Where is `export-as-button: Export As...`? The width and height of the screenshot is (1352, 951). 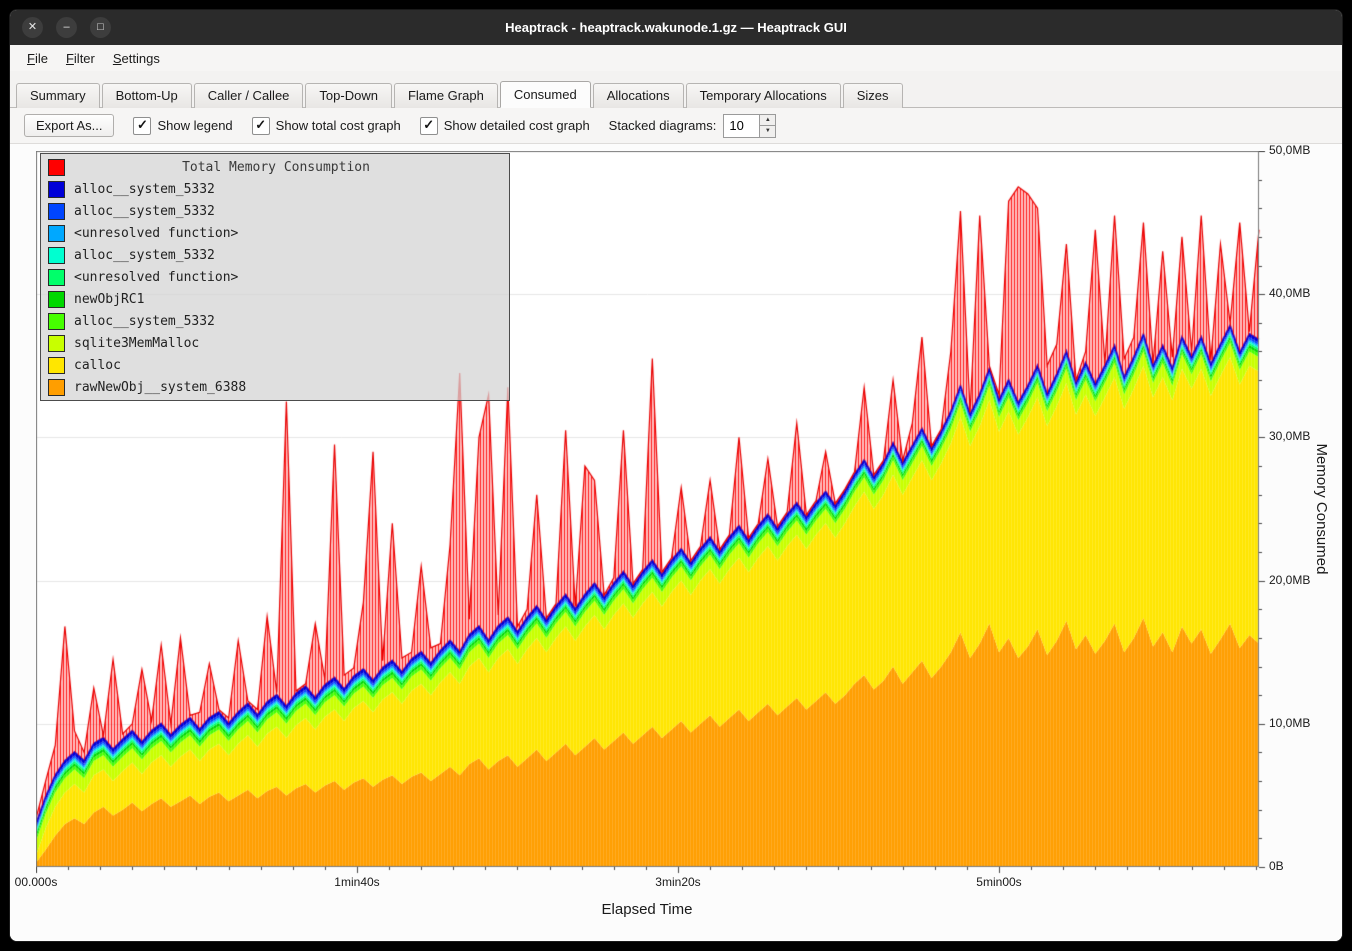
export-as-button: Export As... is located at coordinates (69, 125).